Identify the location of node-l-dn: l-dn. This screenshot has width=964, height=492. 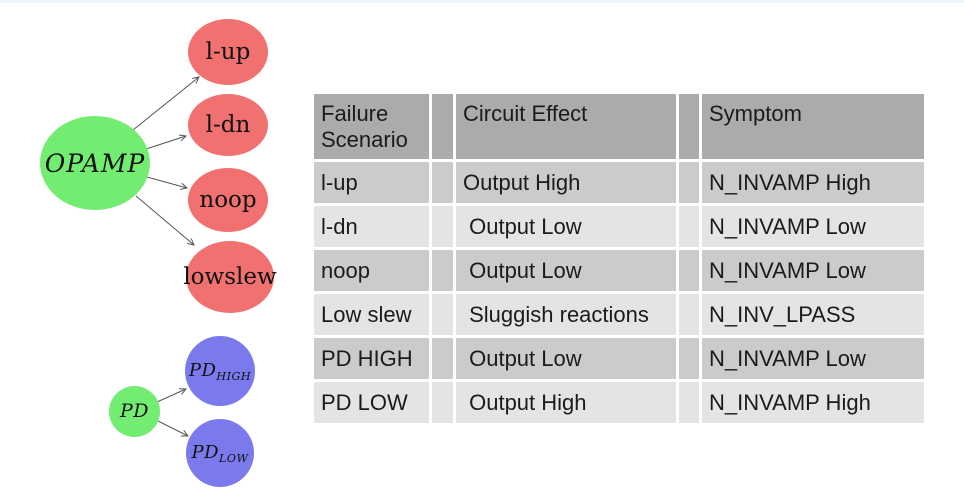
(228, 125).